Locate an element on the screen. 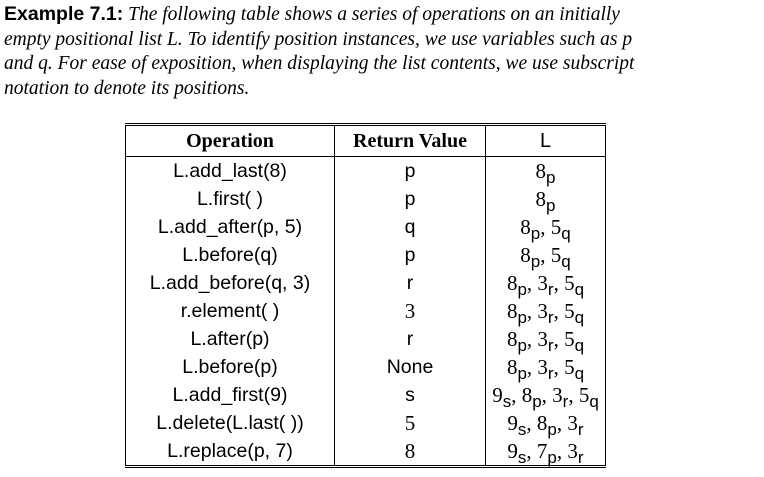  return-value-cell: None is located at coordinates (410, 367).